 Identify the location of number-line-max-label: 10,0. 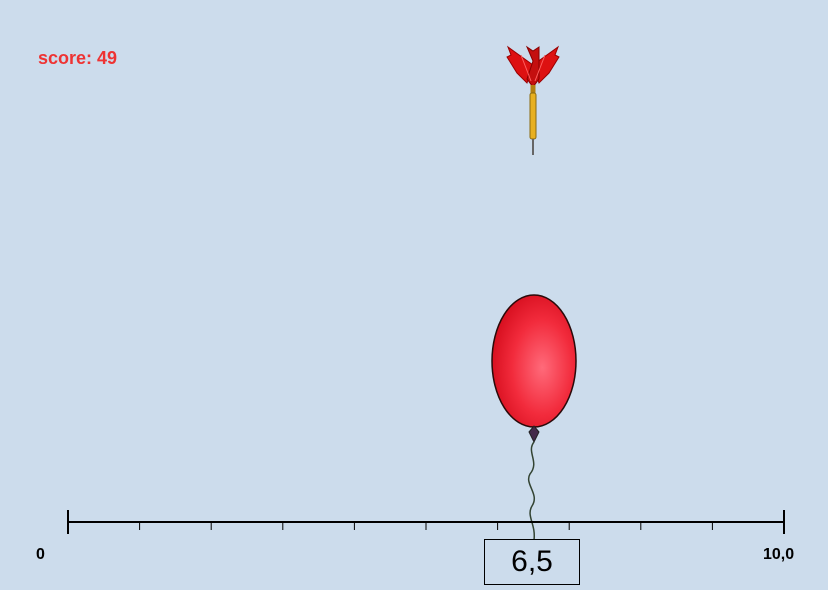
(779, 554).